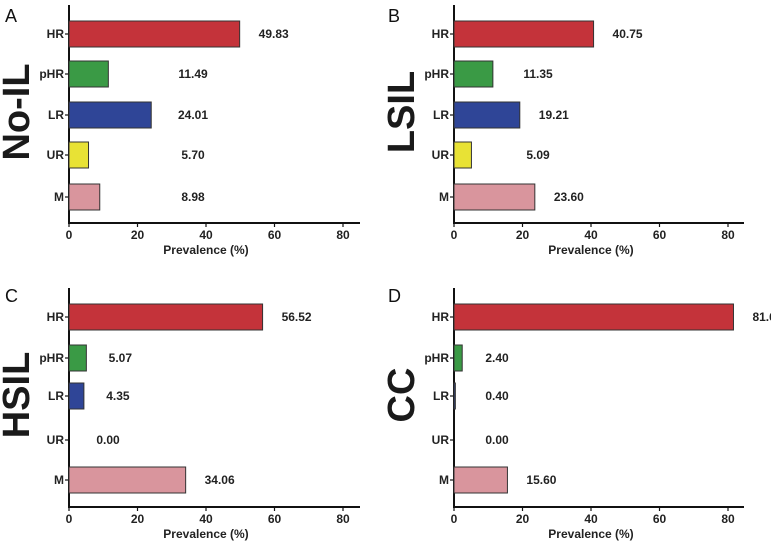 This screenshot has height=542, width=771. Describe the element at coordinates (402, 112) in the screenshot. I see `panel-title: LSIL` at that location.